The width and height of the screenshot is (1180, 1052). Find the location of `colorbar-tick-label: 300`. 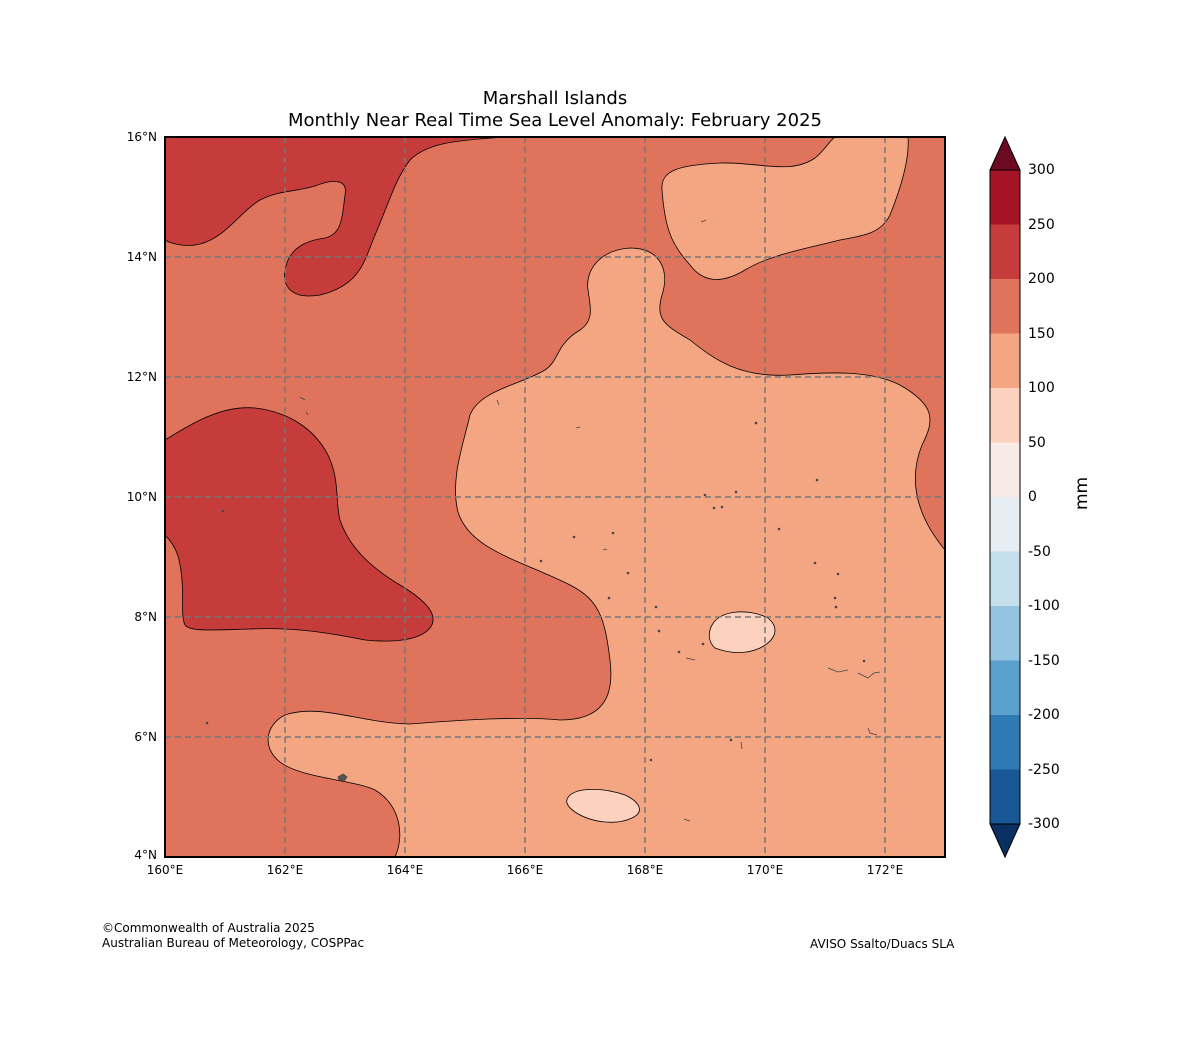

colorbar-tick-label: 300 is located at coordinates (1041, 170).